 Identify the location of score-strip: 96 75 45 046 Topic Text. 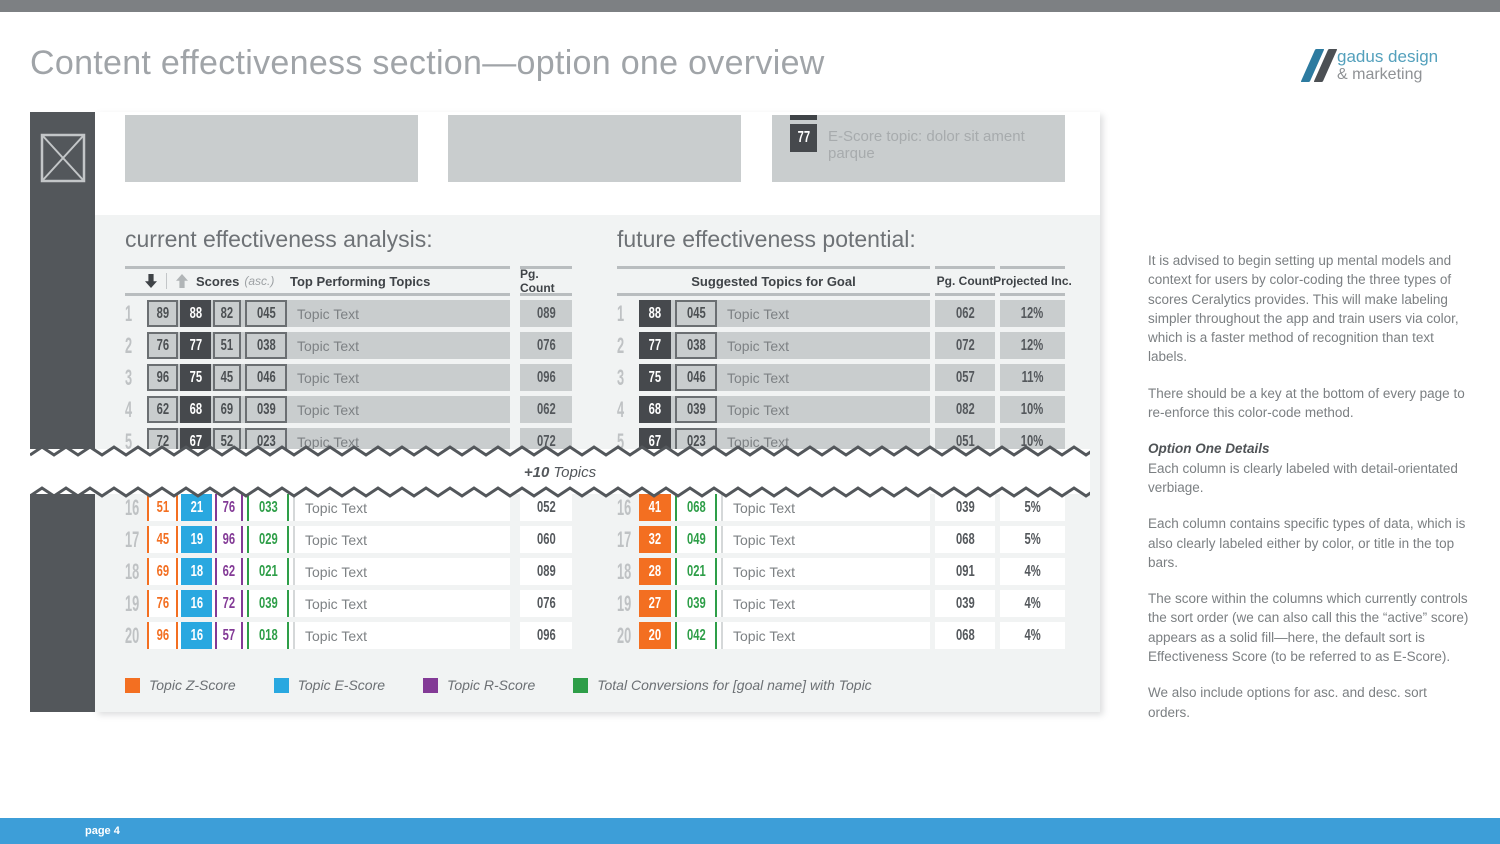
(328, 377).